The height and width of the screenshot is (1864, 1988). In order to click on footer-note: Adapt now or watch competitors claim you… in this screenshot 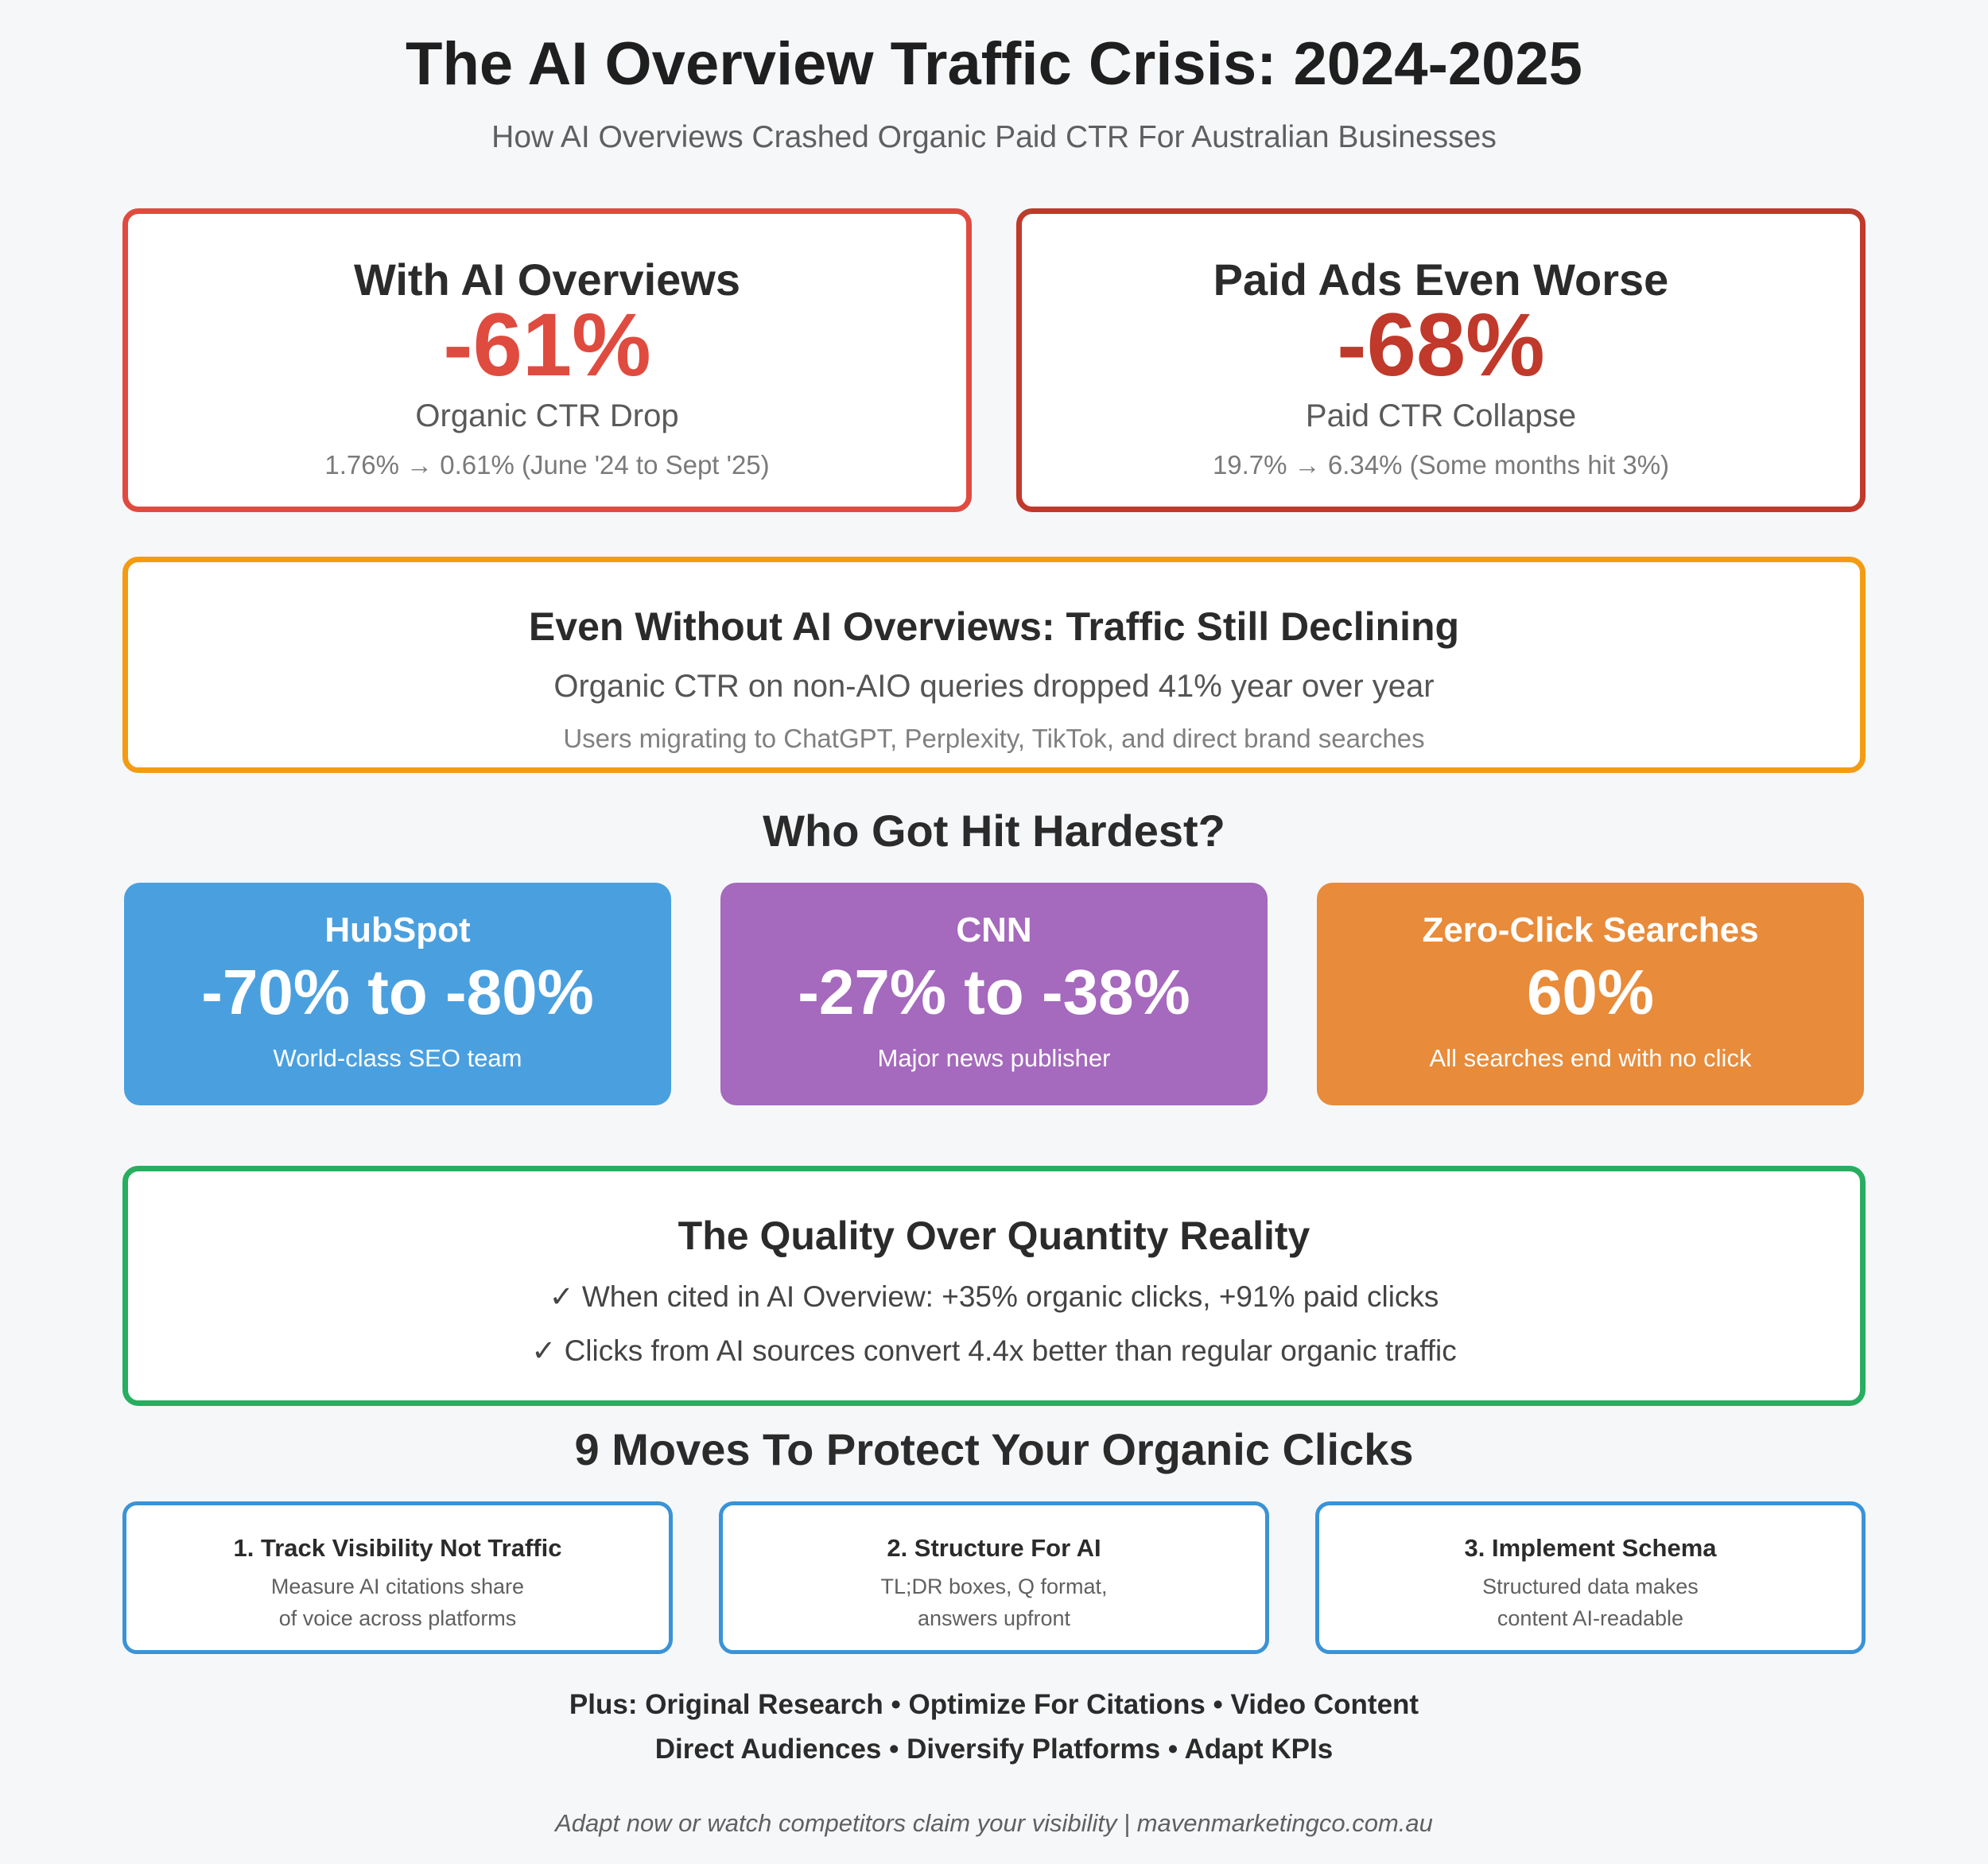, I will do `click(994, 1823)`.